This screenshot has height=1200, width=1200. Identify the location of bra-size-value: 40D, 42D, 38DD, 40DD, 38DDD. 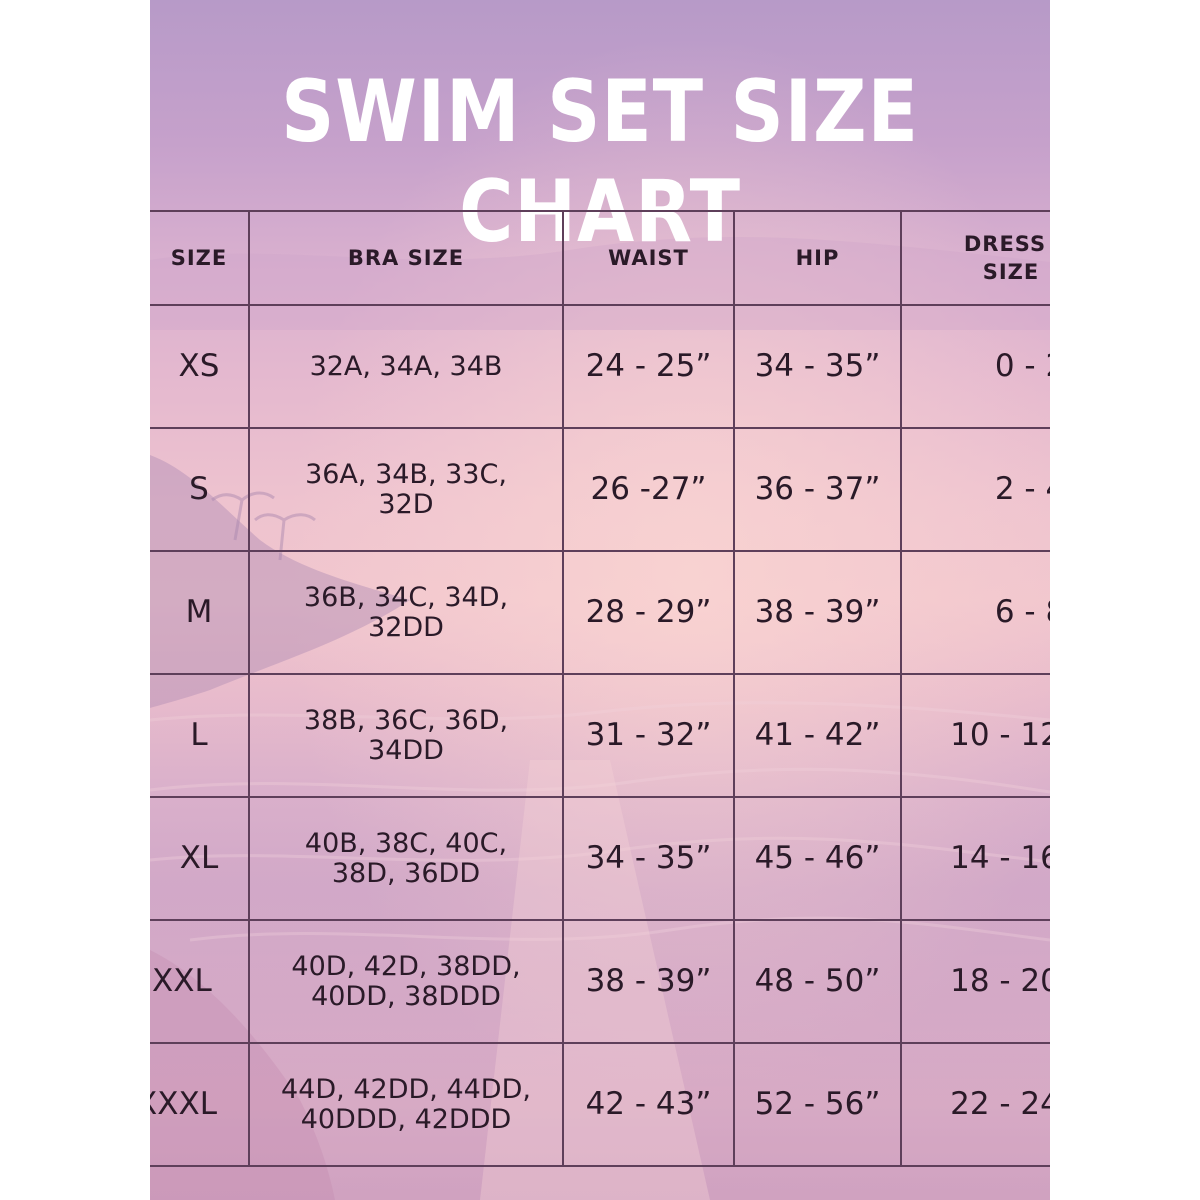
(406, 981).